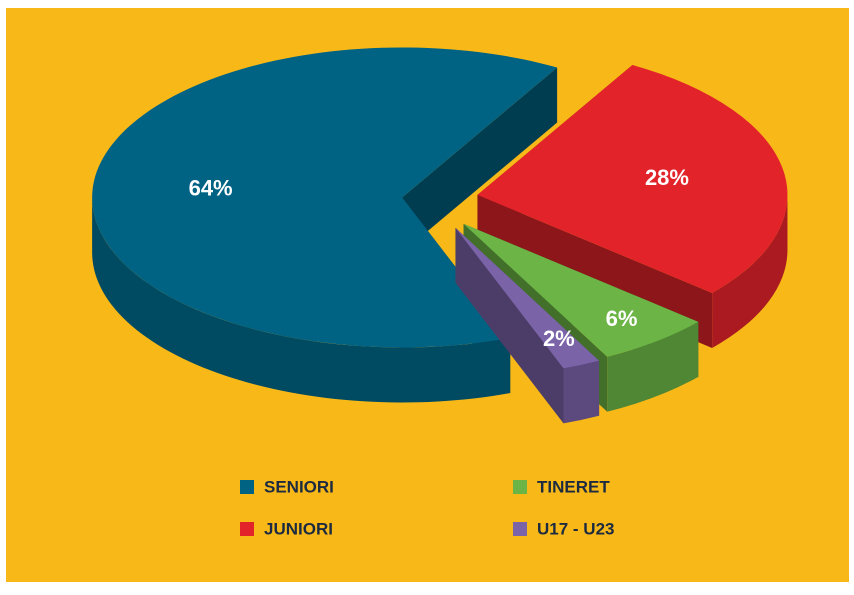 The width and height of the screenshot is (854, 595). Describe the element at coordinates (298, 528) in the screenshot. I see `legend-label: JUNIORI` at that location.